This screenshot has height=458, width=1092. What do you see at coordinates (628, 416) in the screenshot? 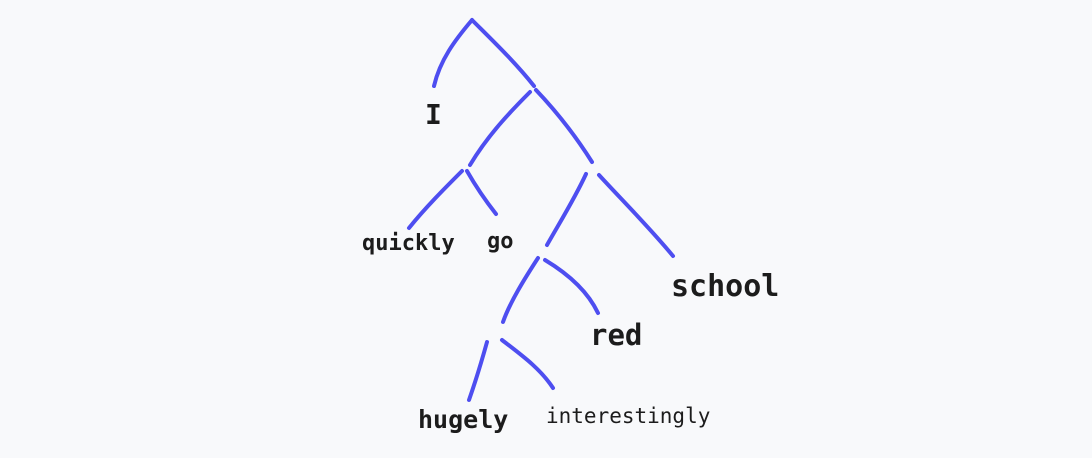
I see `leaf-word-interestingly: interestingly` at bounding box center [628, 416].